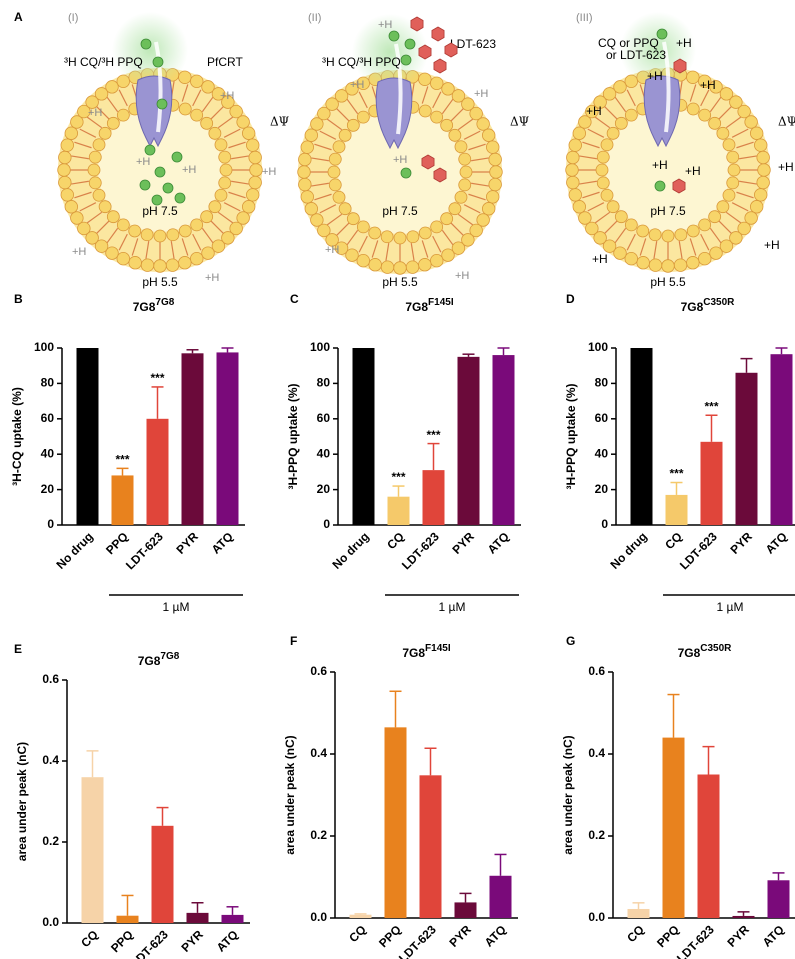  What do you see at coordinates (602, 383) in the screenshot?
I see `y-tick-label: 80` at bounding box center [602, 383].